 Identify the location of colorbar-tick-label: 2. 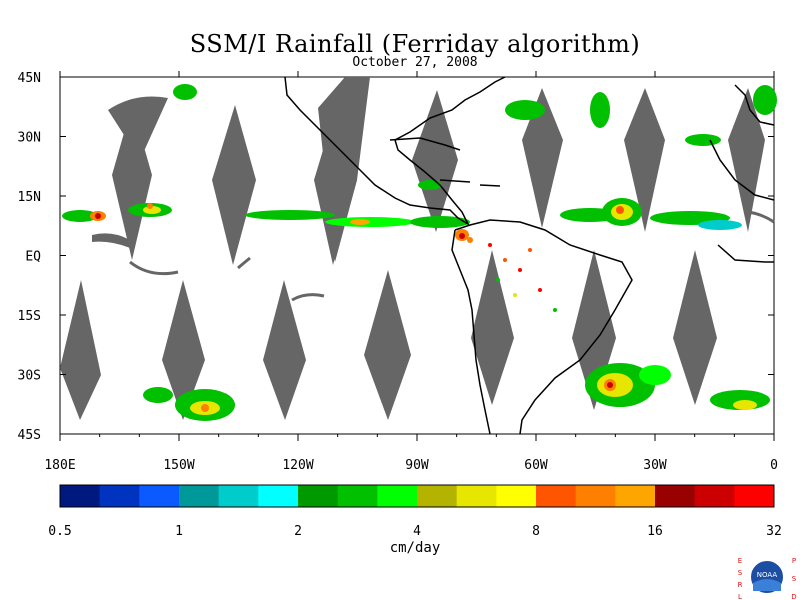
(298, 531).